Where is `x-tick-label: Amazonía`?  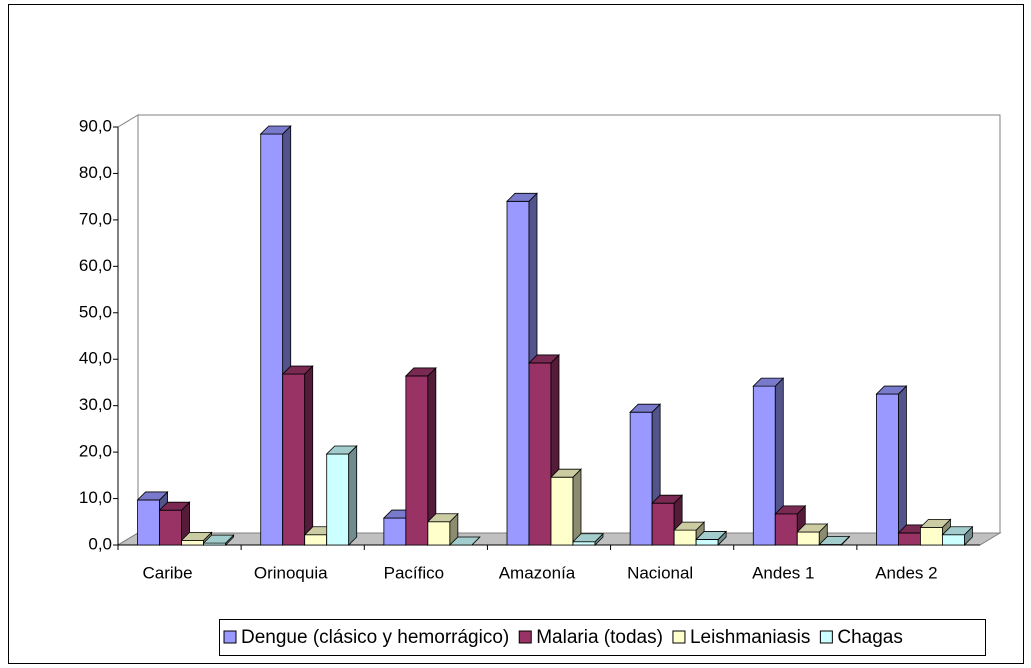
x-tick-label: Amazonía is located at coordinates (537, 572).